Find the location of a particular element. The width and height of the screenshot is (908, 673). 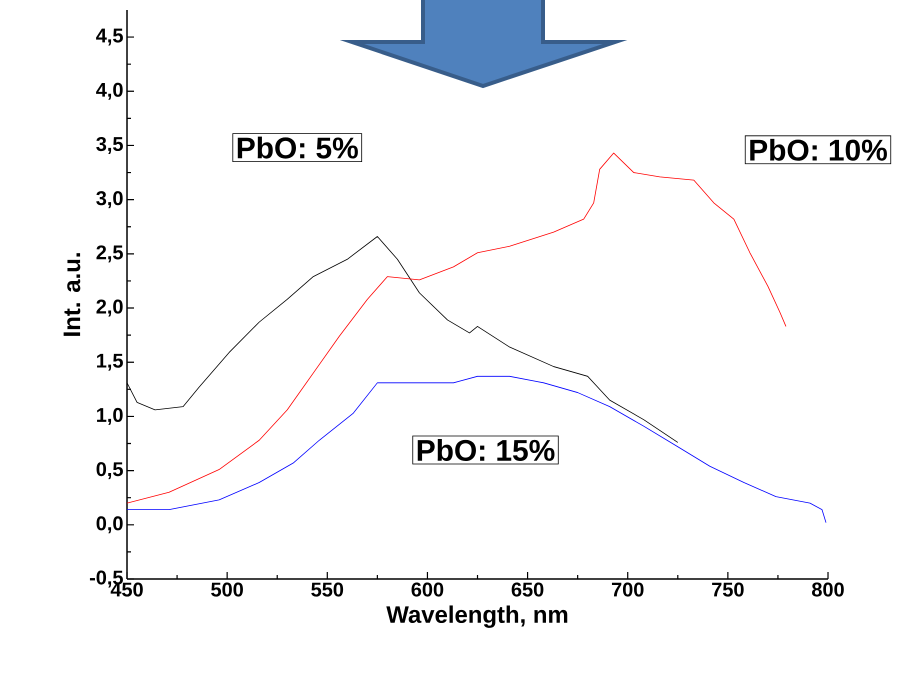

x-tick-label: 750 is located at coordinates (728, 589).